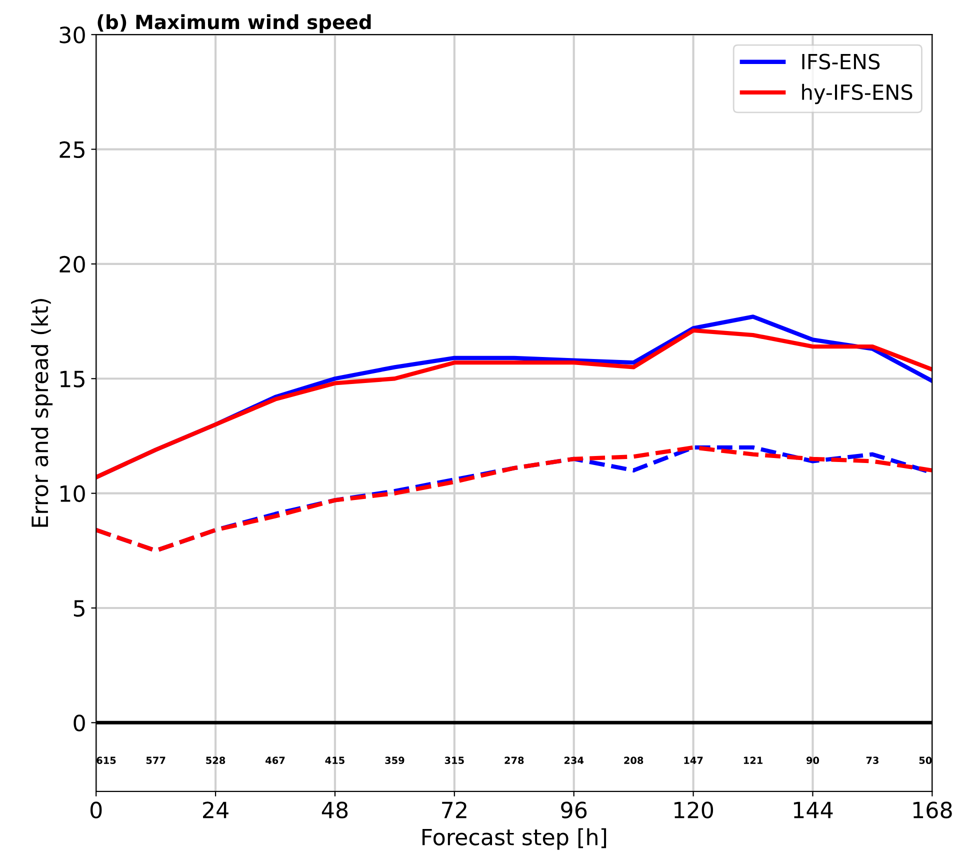  What do you see at coordinates (514, 499) in the screenshot?
I see `line-series` at bounding box center [514, 499].